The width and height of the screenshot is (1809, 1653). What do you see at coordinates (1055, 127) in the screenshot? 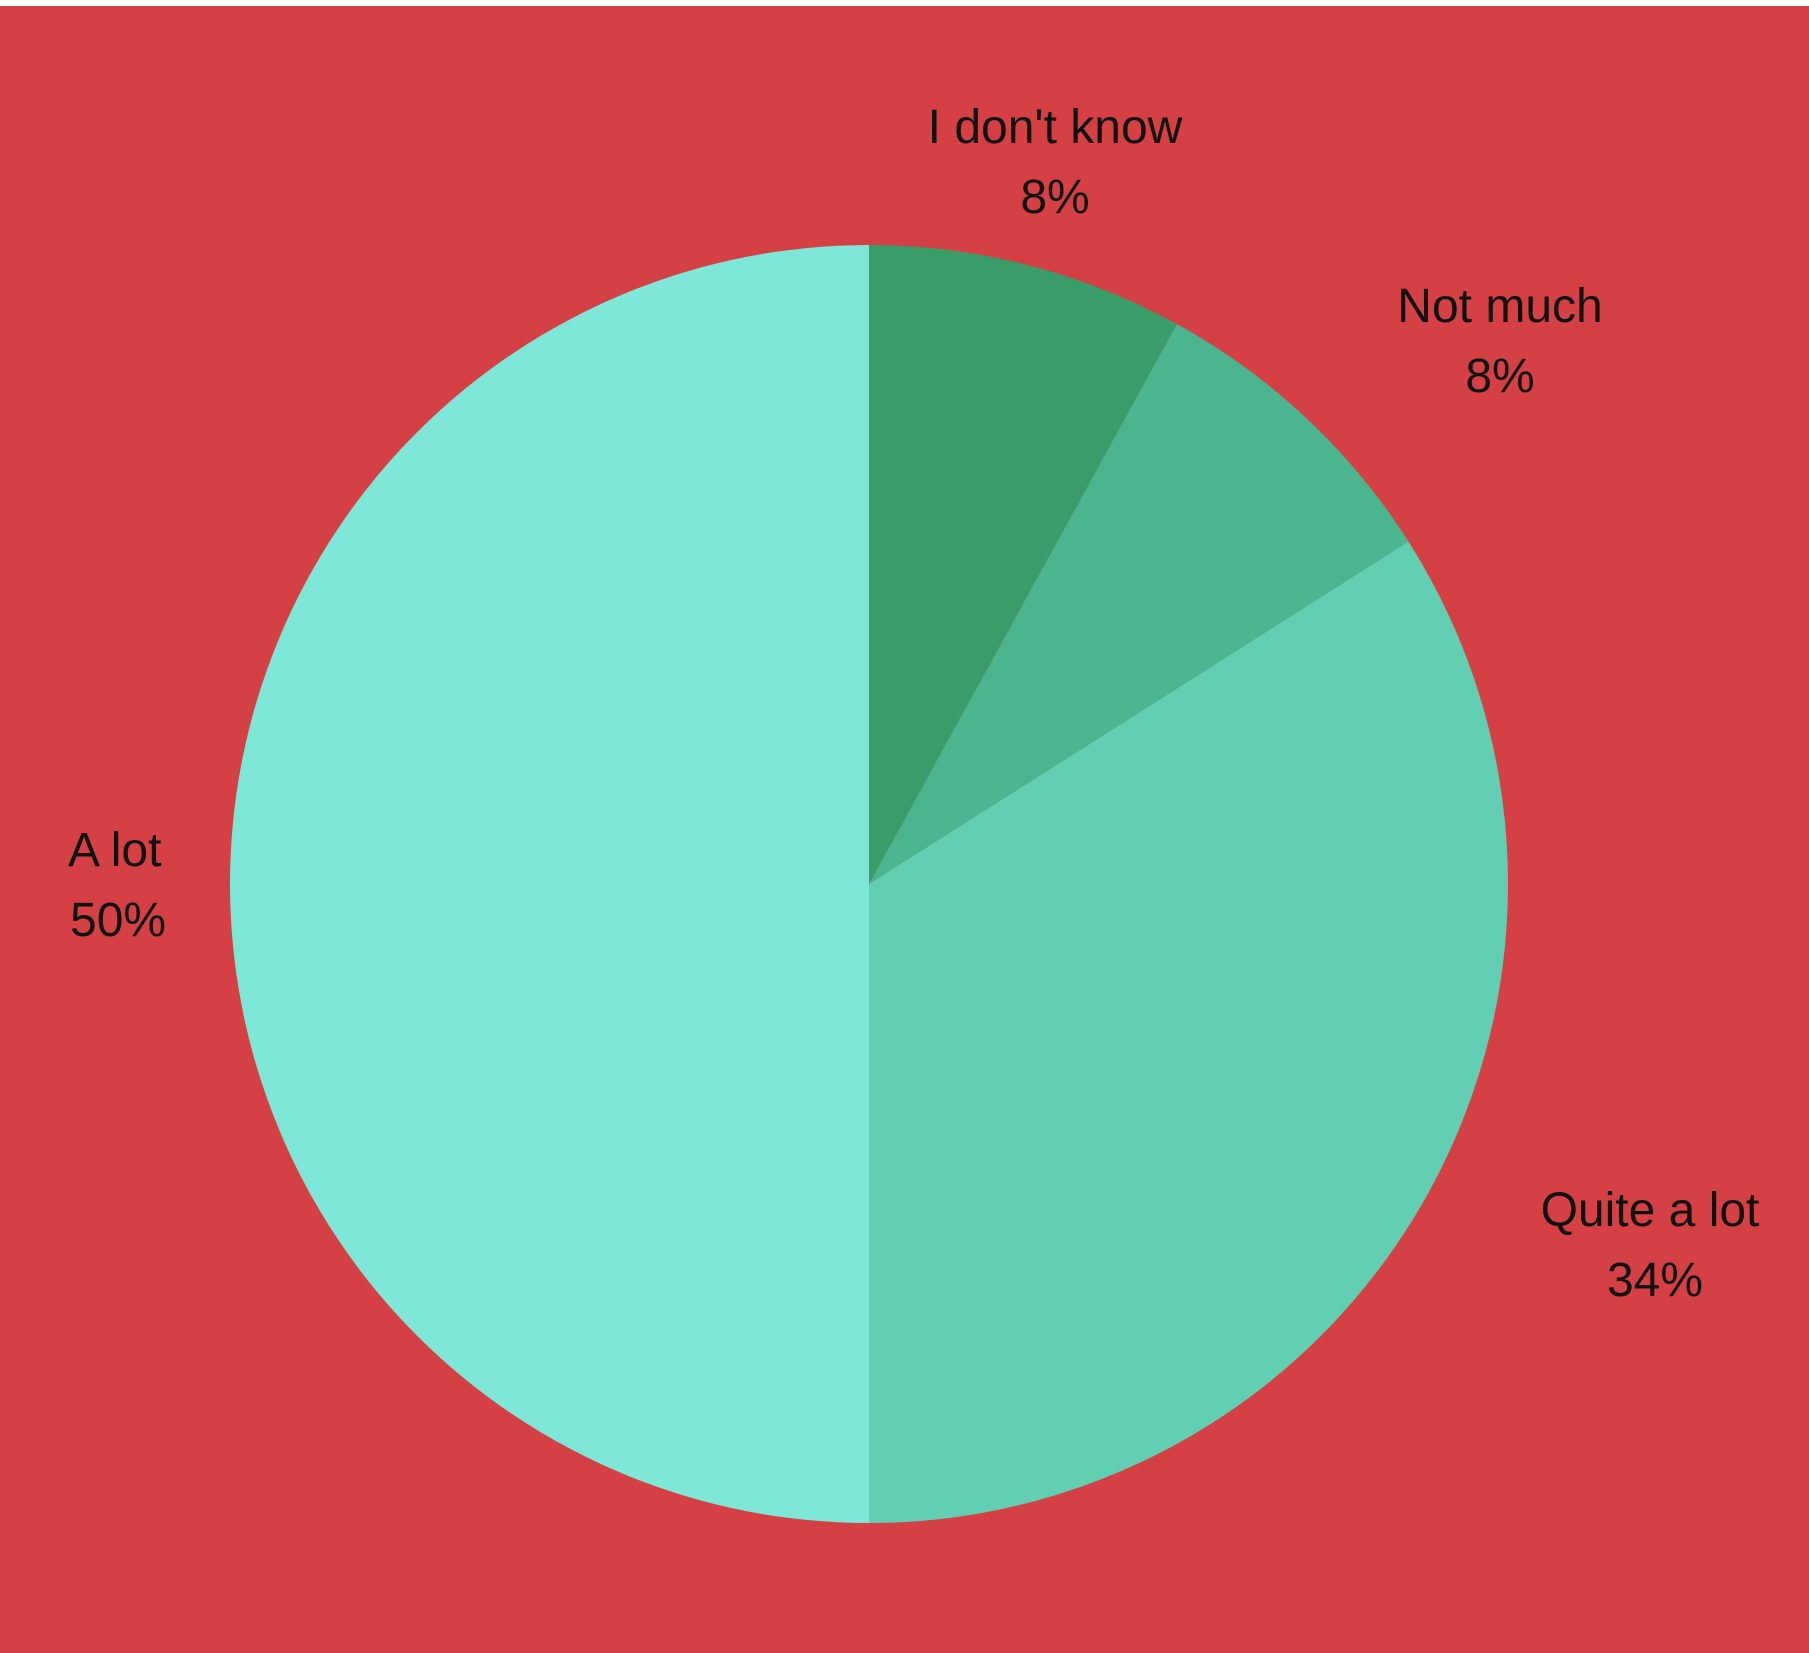
I see `slice-label-i-dont-know: I don't know` at bounding box center [1055, 127].